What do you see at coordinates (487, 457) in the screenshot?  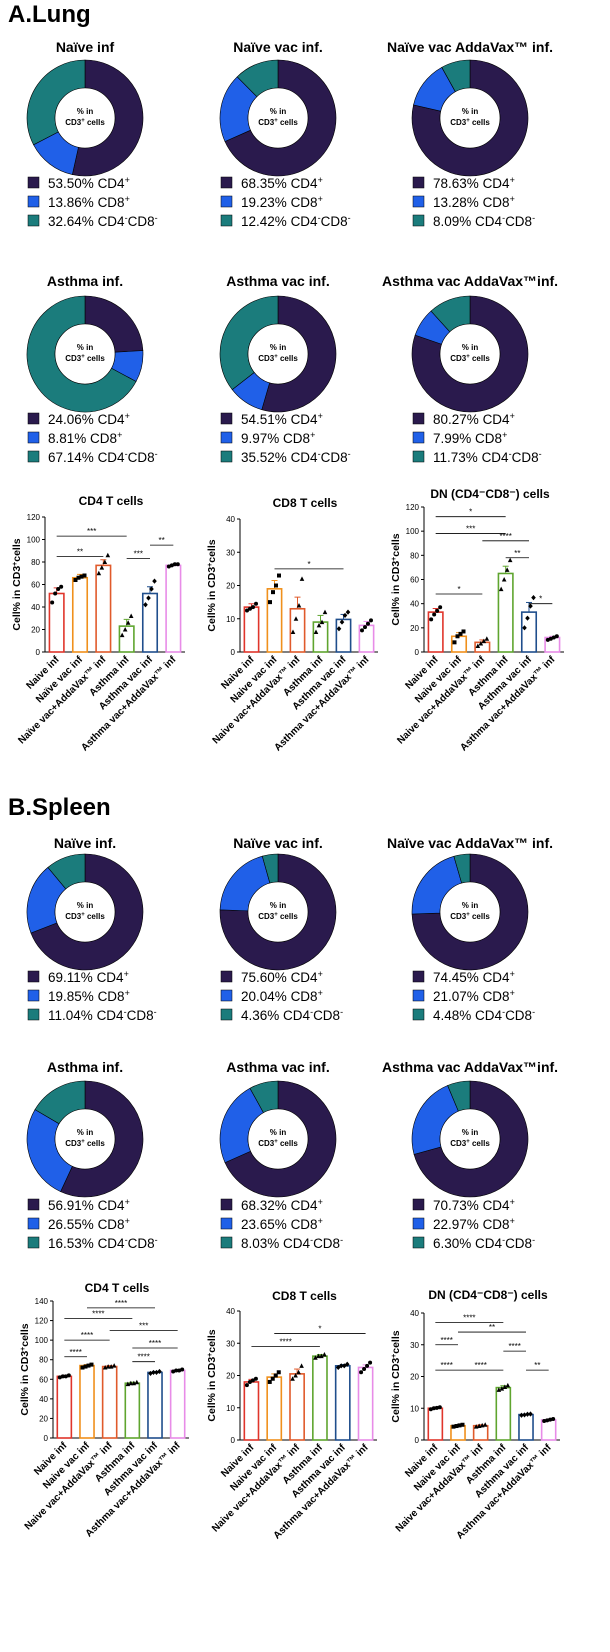 I see `legend-entry: 11.73% CD4-CD8-` at bounding box center [487, 457].